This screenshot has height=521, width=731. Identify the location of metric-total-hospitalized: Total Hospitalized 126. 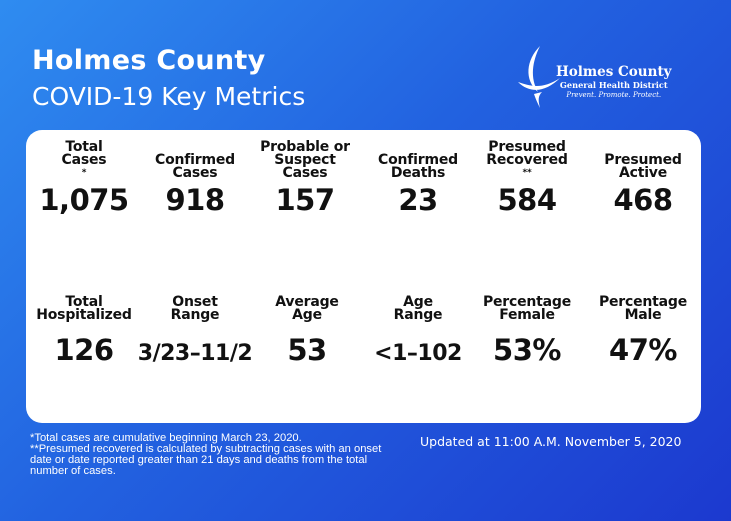
(84, 323).